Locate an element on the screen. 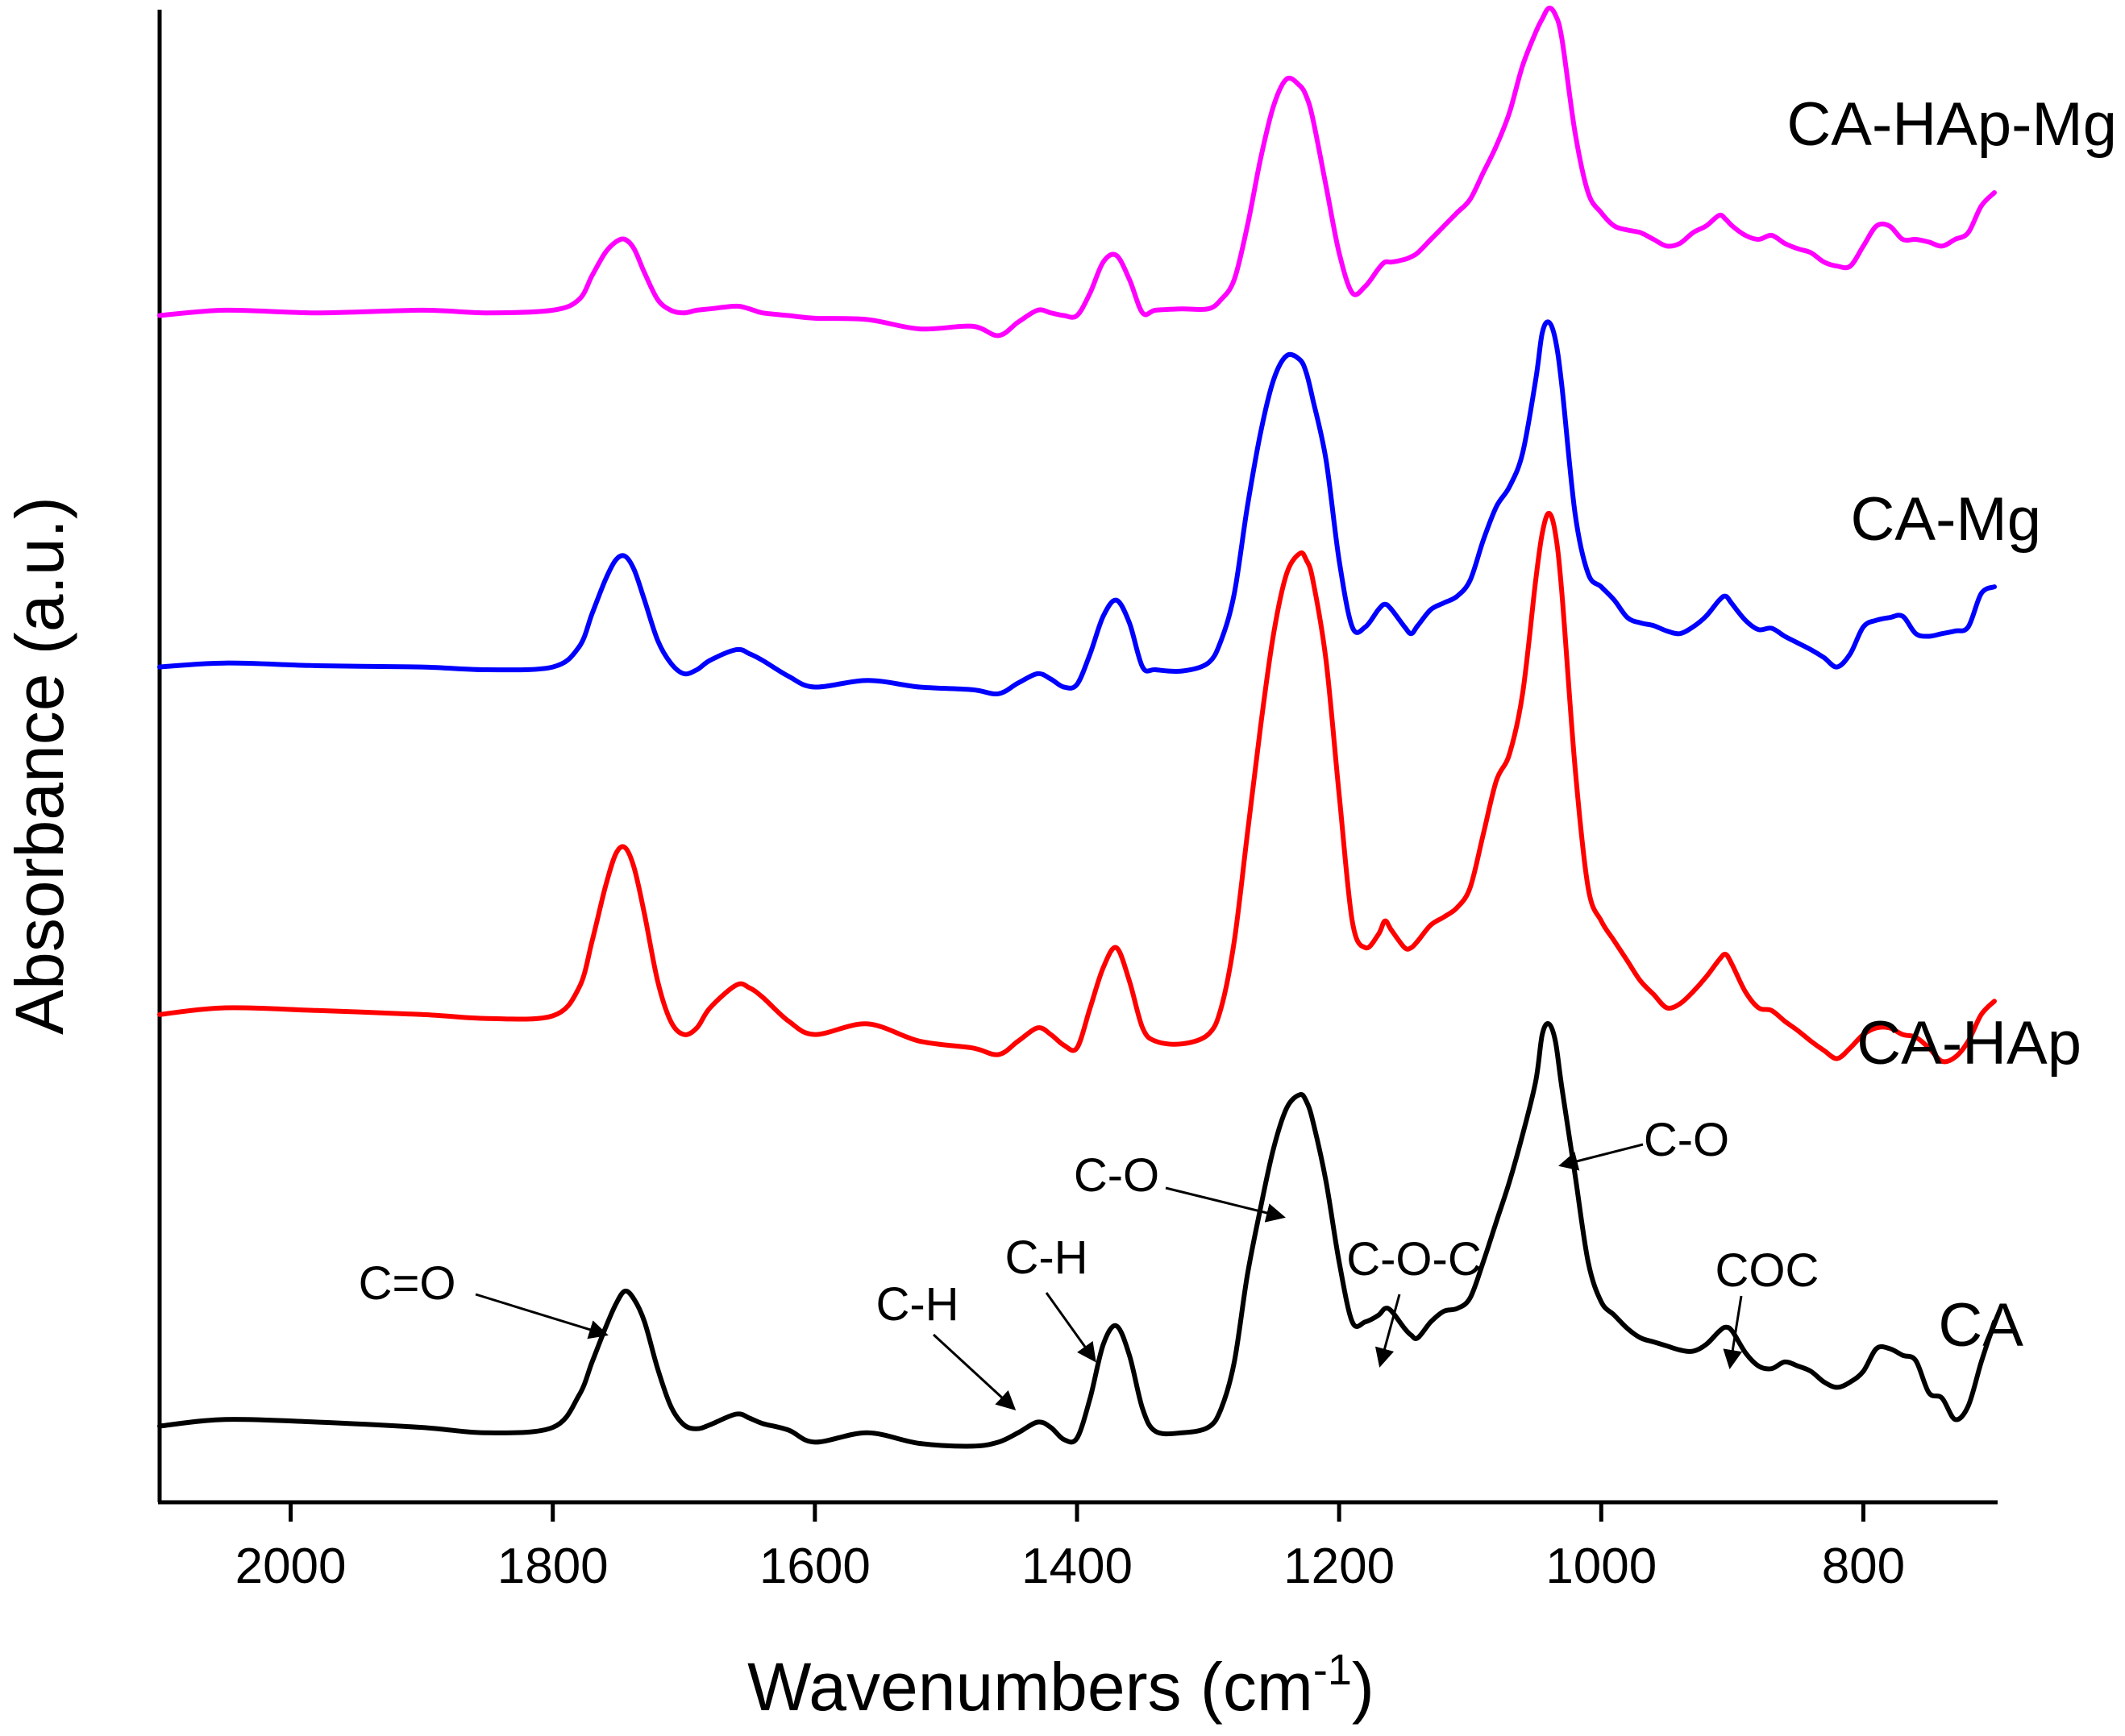  annotation-label-c-h-1: C-H is located at coordinates (917, 1304).